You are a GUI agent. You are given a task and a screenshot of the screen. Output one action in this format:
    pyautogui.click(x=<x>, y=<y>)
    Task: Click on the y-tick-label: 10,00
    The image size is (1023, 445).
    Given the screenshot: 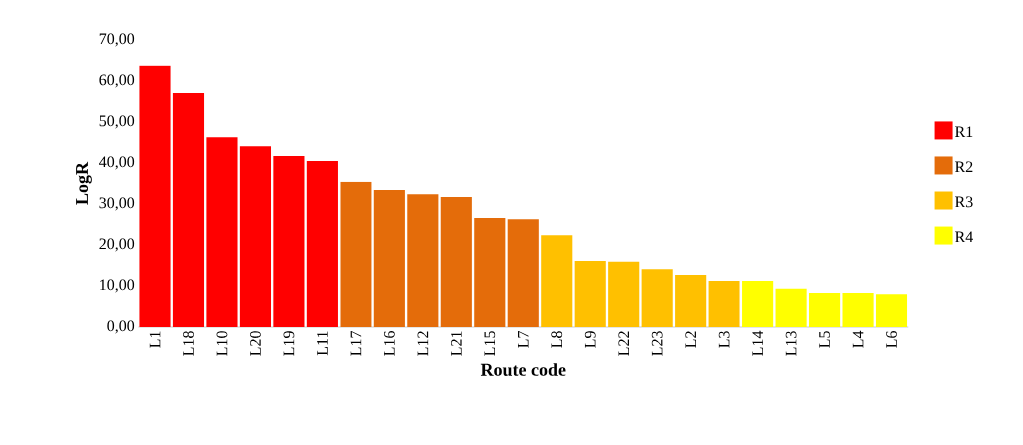 What is the action you would take?
    pyautogui.click(x=117, y=286)
    